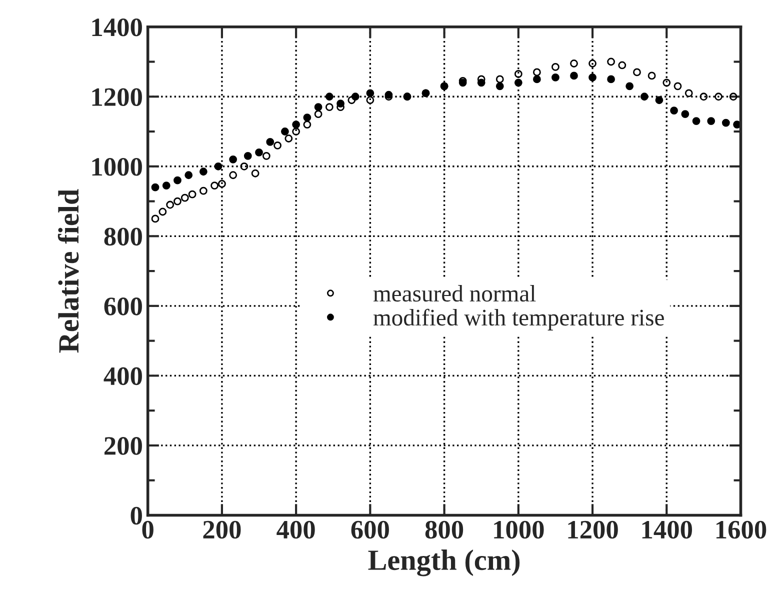 This screenshot has height=597, width=770. I want to click on x-tick-label: 0, so click(148, 529).